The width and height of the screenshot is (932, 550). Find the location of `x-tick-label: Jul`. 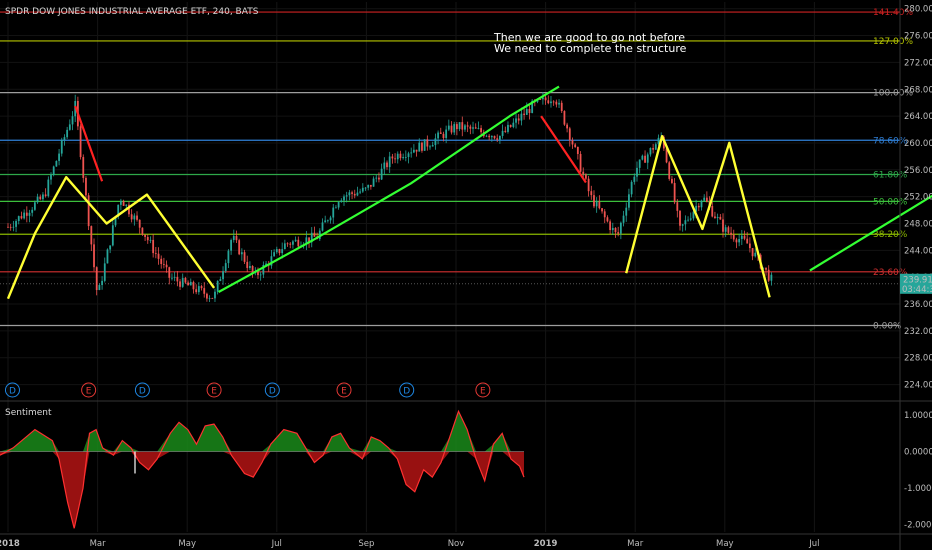

x-tick-label: Jul is located at coordinates (276, 544).